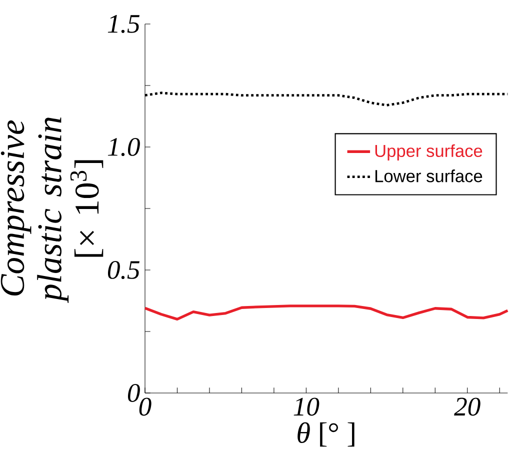 The height and width of the screenshot is (469, 510). I want to click on x-tick-label: 0, so click(145, 407).